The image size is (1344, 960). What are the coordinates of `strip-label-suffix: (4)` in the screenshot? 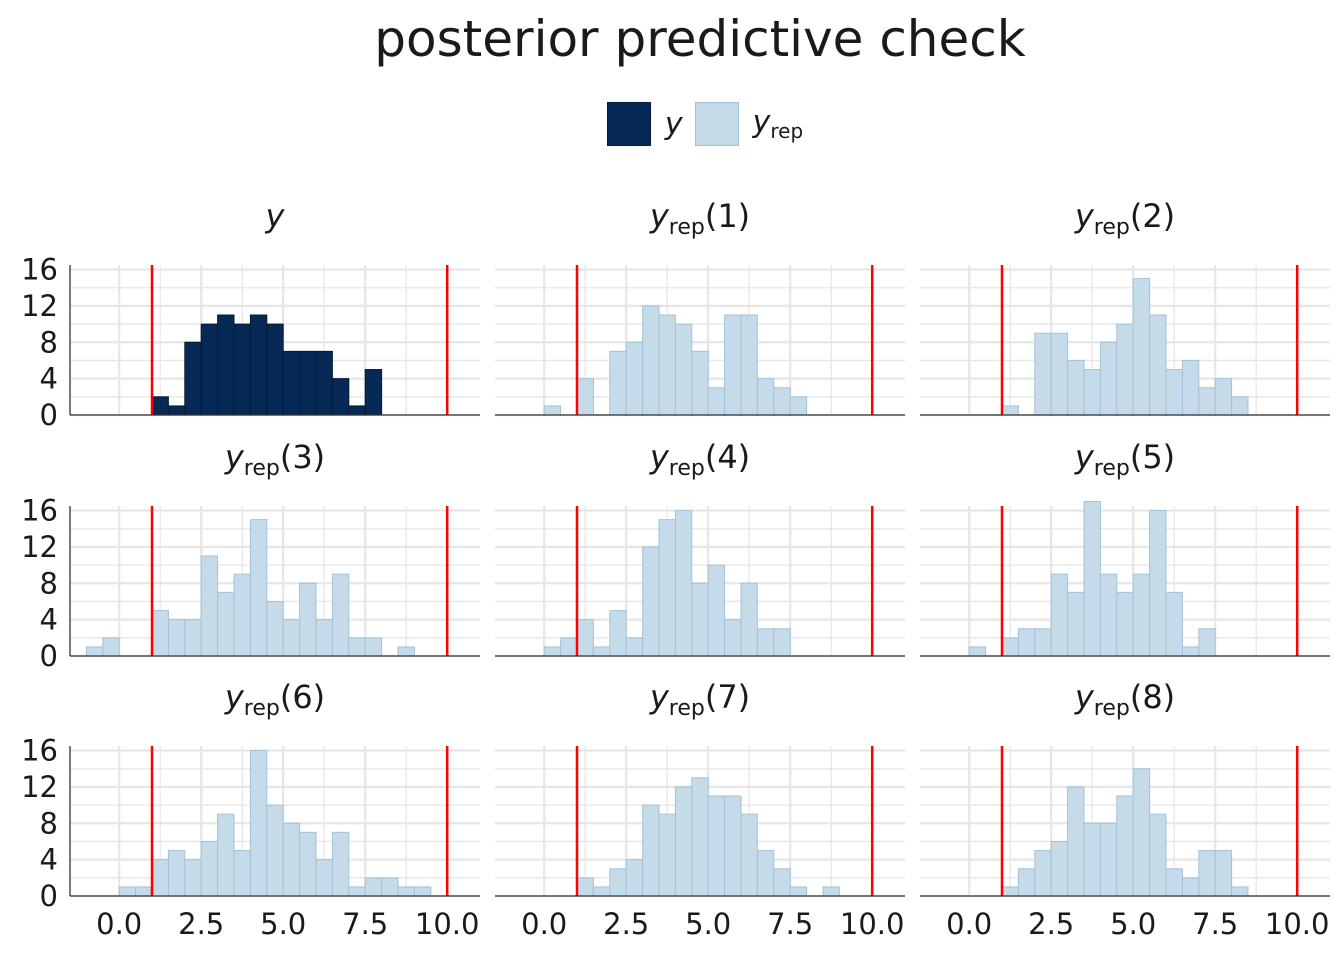 It's located at (727, 457).